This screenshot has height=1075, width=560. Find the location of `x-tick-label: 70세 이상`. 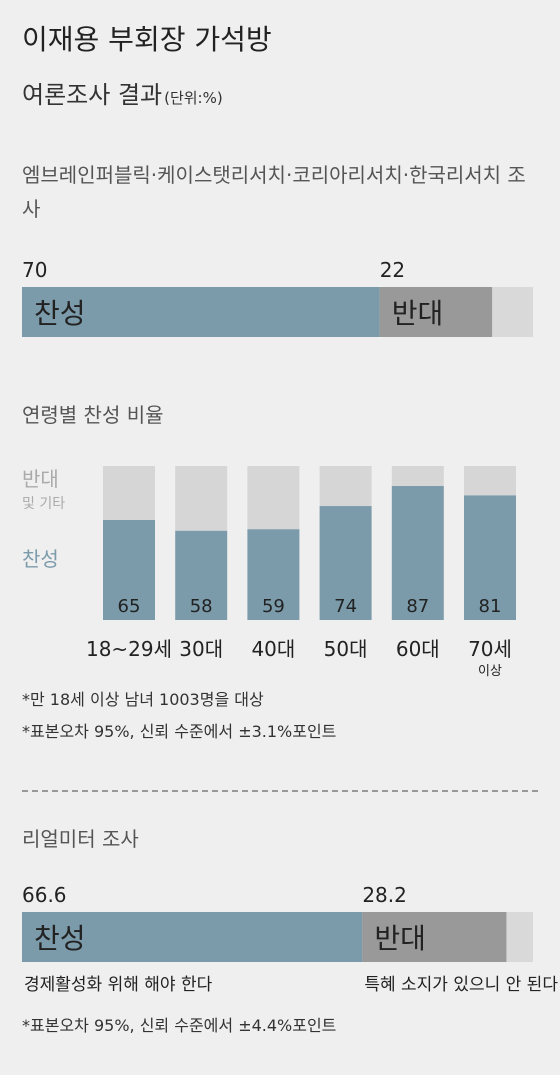

x-tick-label: 70세 이상 is located at coordinates (490, 658).